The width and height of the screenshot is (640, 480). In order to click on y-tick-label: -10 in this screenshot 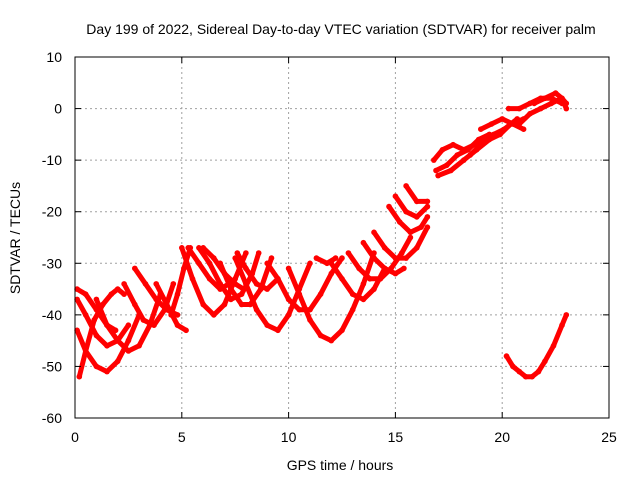, I will do `click(52, 160)`.